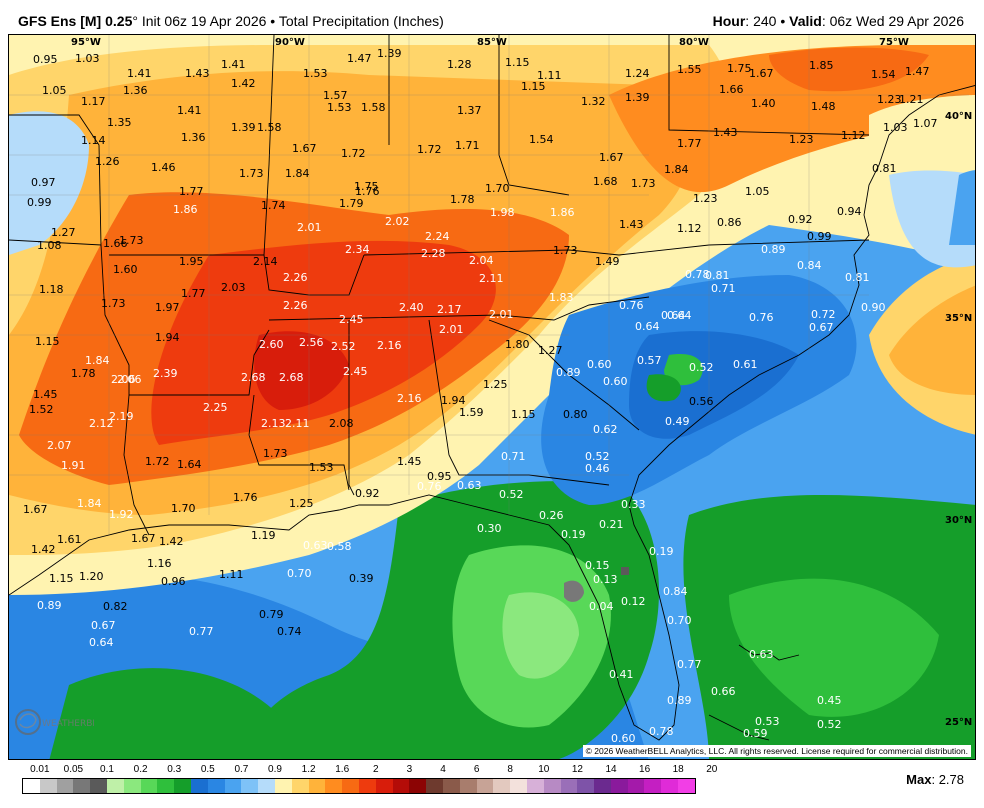 Image resolution: width=984 pixels, height=808 pixels. Describe the element at coordinates (683, 370) in the screenshot. I see `carolina-green-spot` at that location.